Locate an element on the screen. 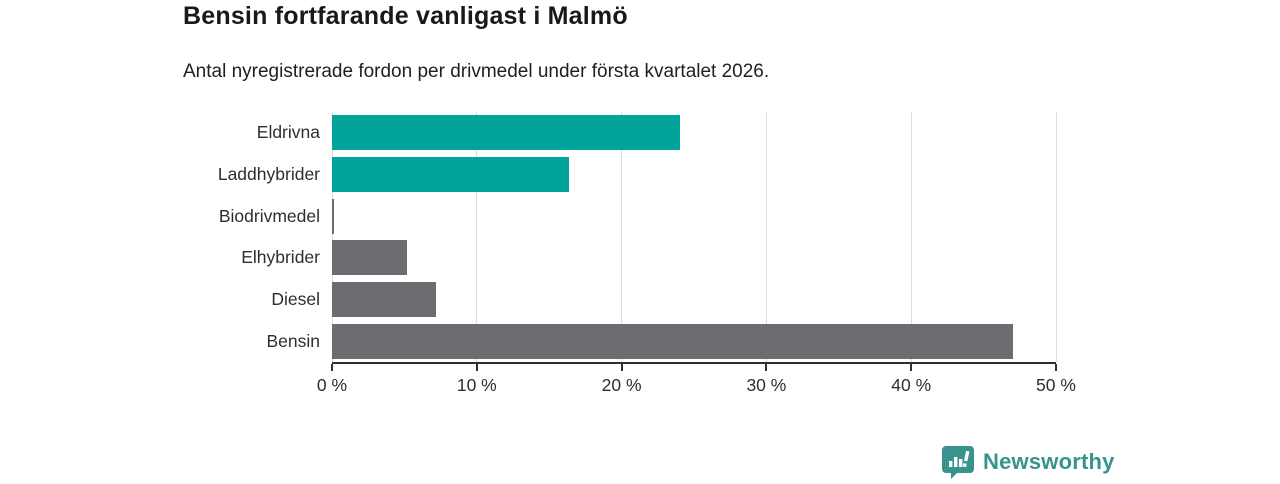 This screenshot has height=484, width=1280. bar-laddhybrider is located at coordinates (451, 174).